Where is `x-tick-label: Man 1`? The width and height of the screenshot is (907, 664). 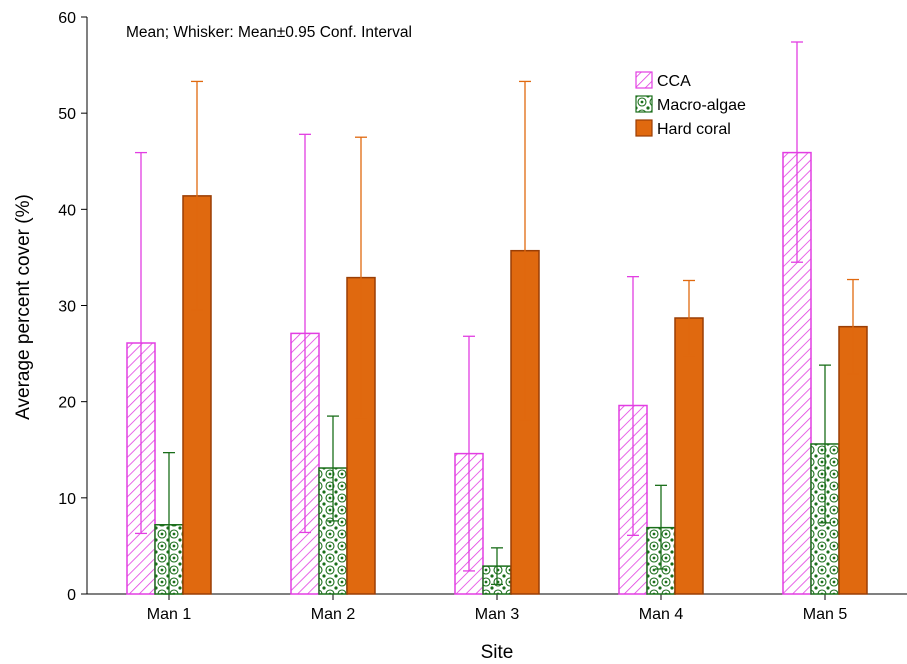
x-tick-label: Man 1 is located at coordinates (169, 614).